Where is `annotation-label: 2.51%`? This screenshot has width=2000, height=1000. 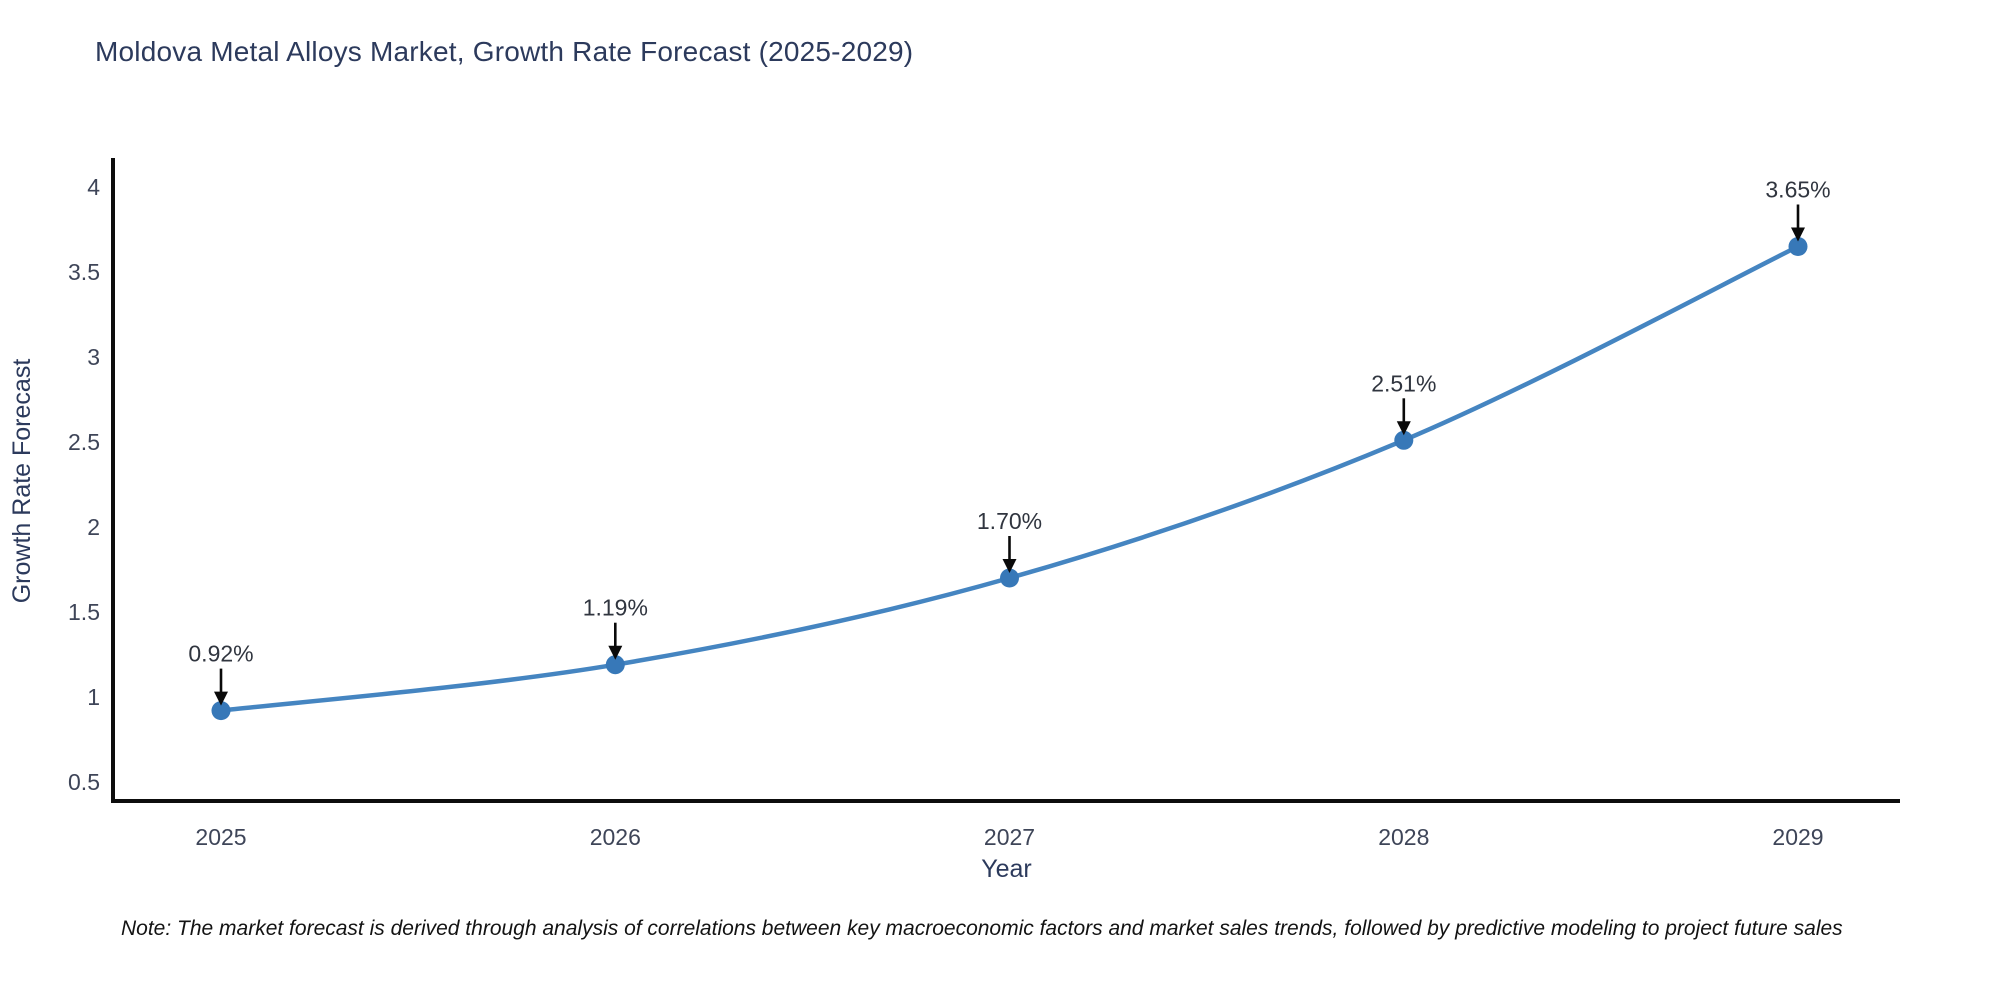 annotation-label: 2.51% is located at coordinates (1403, 383).